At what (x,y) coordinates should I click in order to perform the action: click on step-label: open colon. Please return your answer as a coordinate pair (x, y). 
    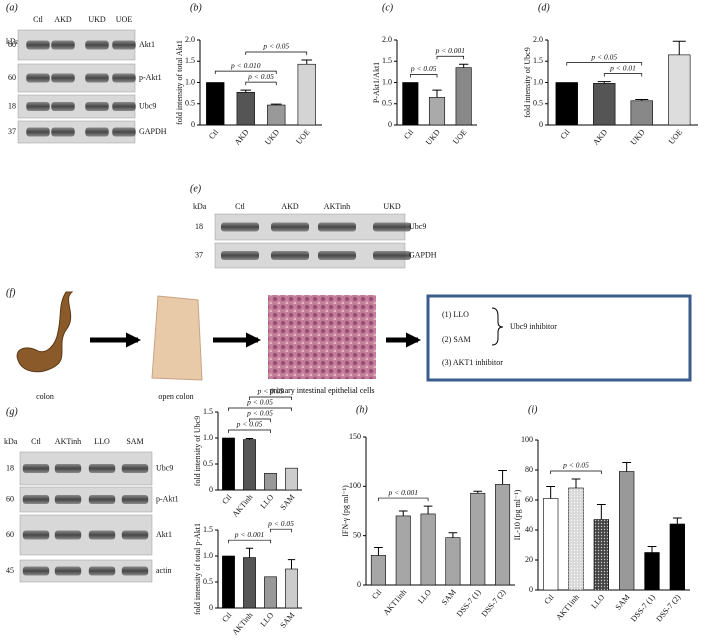
    Looking at the image, I should click on (175, 396).